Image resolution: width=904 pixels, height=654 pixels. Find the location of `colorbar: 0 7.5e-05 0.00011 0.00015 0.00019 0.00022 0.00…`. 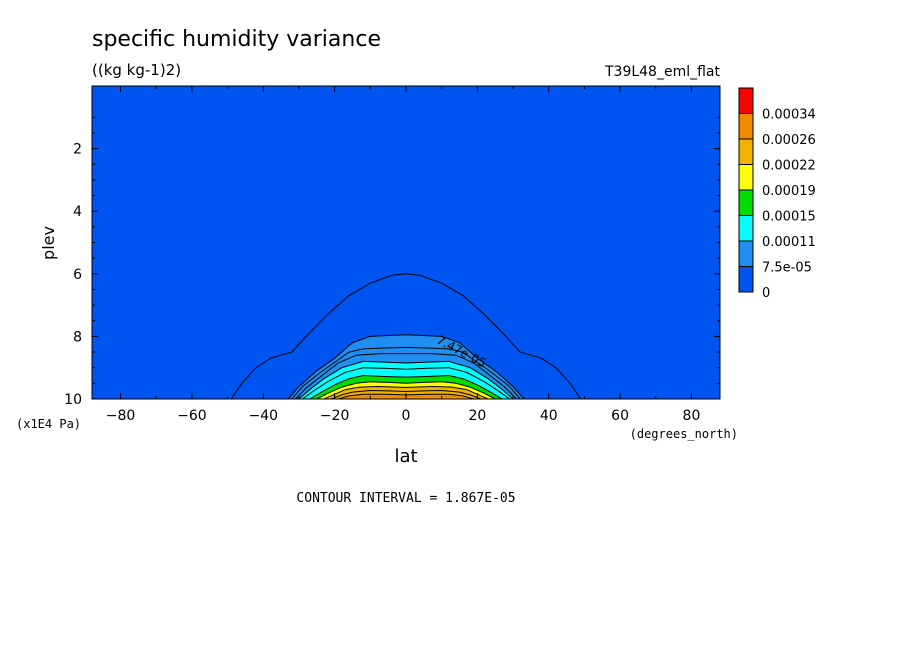

colorbar: 0 7.5e-05 0.00011 0.00015 0.00019 0.00022 0.00… is located at coordinates (777, 194).